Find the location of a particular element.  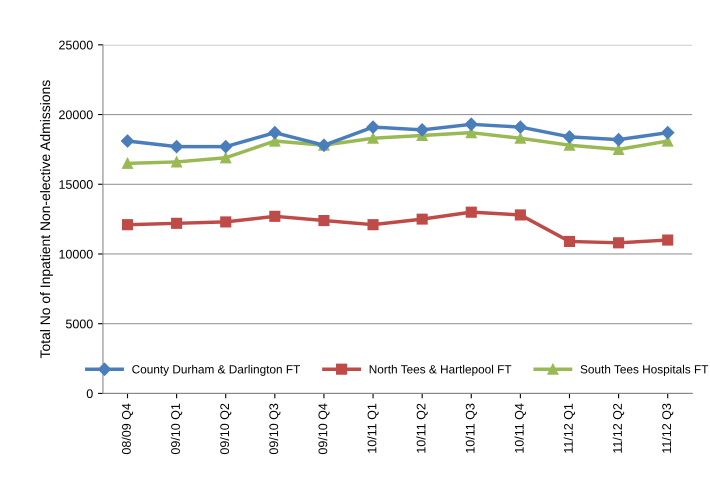

x-tick-label: 10/11 Q1 is located at coordinates (373, 428).